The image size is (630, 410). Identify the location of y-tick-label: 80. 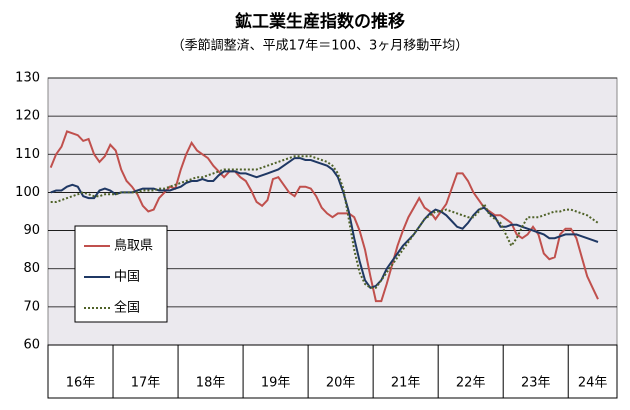
(31, 268).